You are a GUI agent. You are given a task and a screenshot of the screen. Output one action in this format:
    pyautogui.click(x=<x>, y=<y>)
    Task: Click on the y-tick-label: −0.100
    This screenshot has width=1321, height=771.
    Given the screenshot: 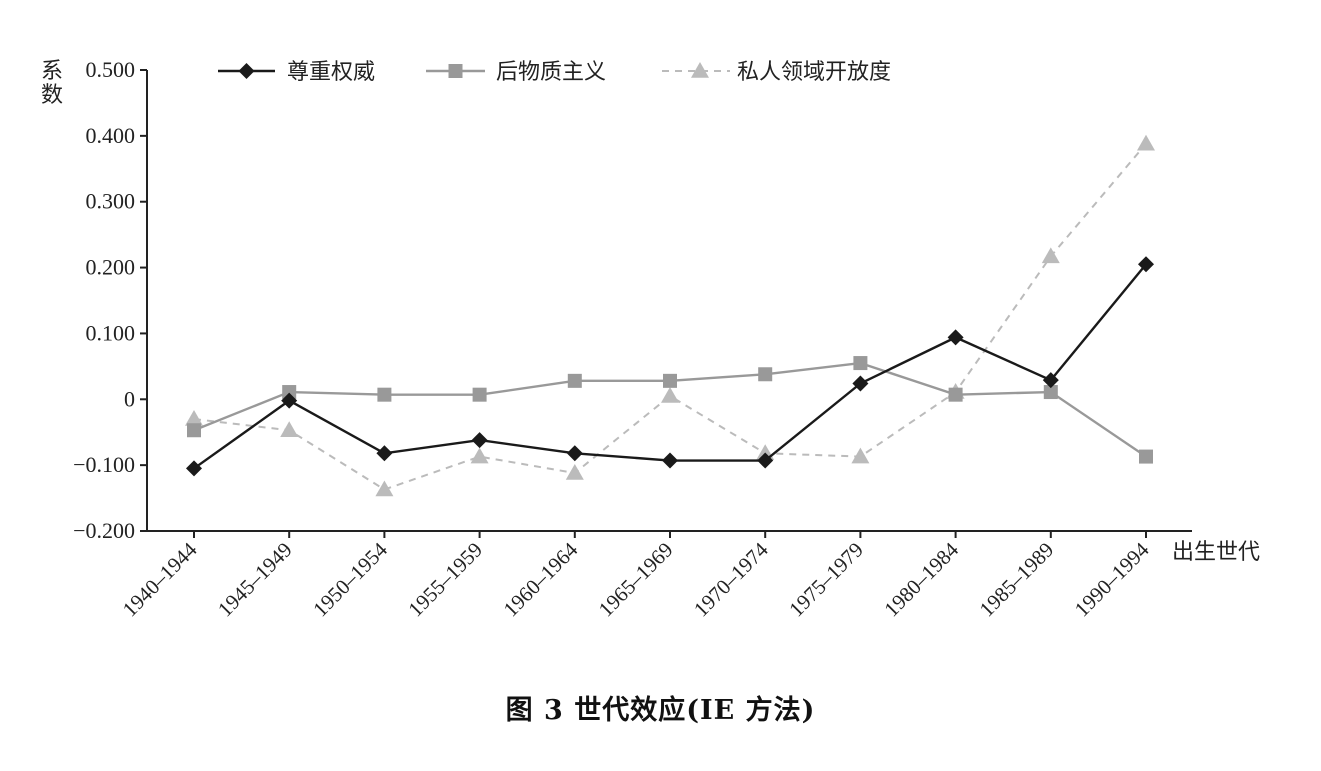 What is the action you would take?
    pyautogui.click(x=104, y=464)
    